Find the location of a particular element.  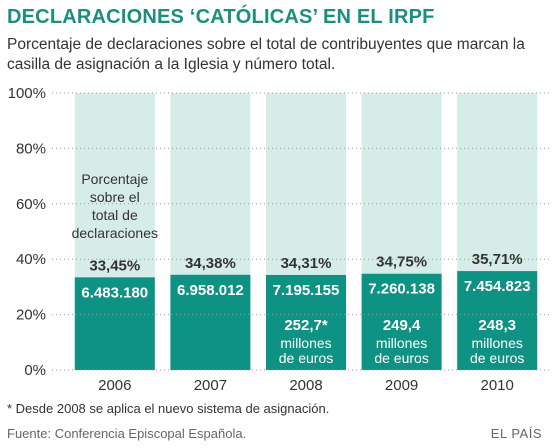

y-tick-label: 80% is located at coordinates (31, 148).